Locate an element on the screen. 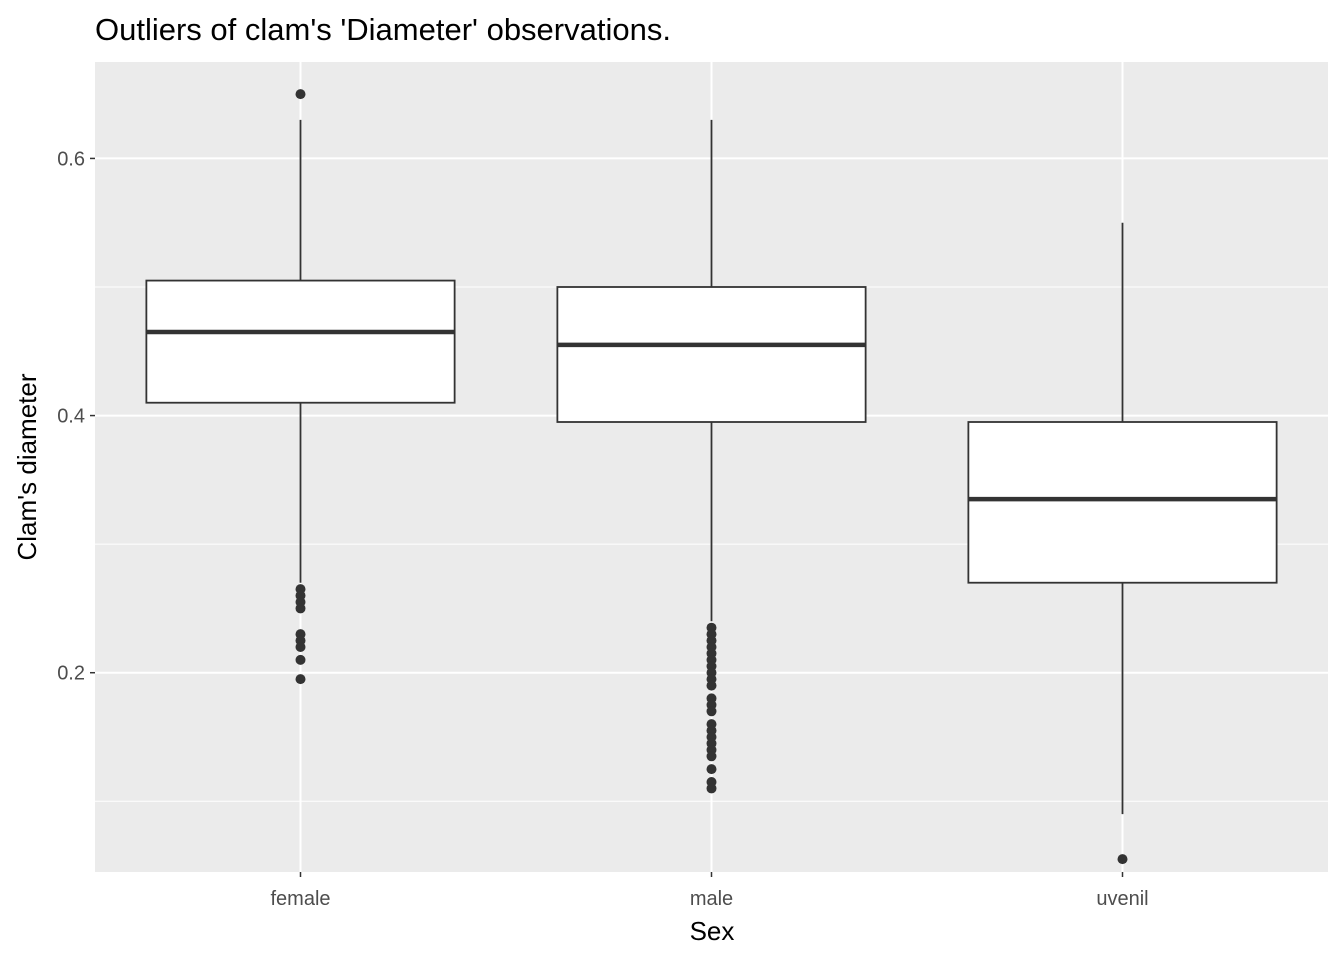 The height and width of the screenshot is (960, 1344). y-tick-label: 0.2 is located at coordinates (71, 674).